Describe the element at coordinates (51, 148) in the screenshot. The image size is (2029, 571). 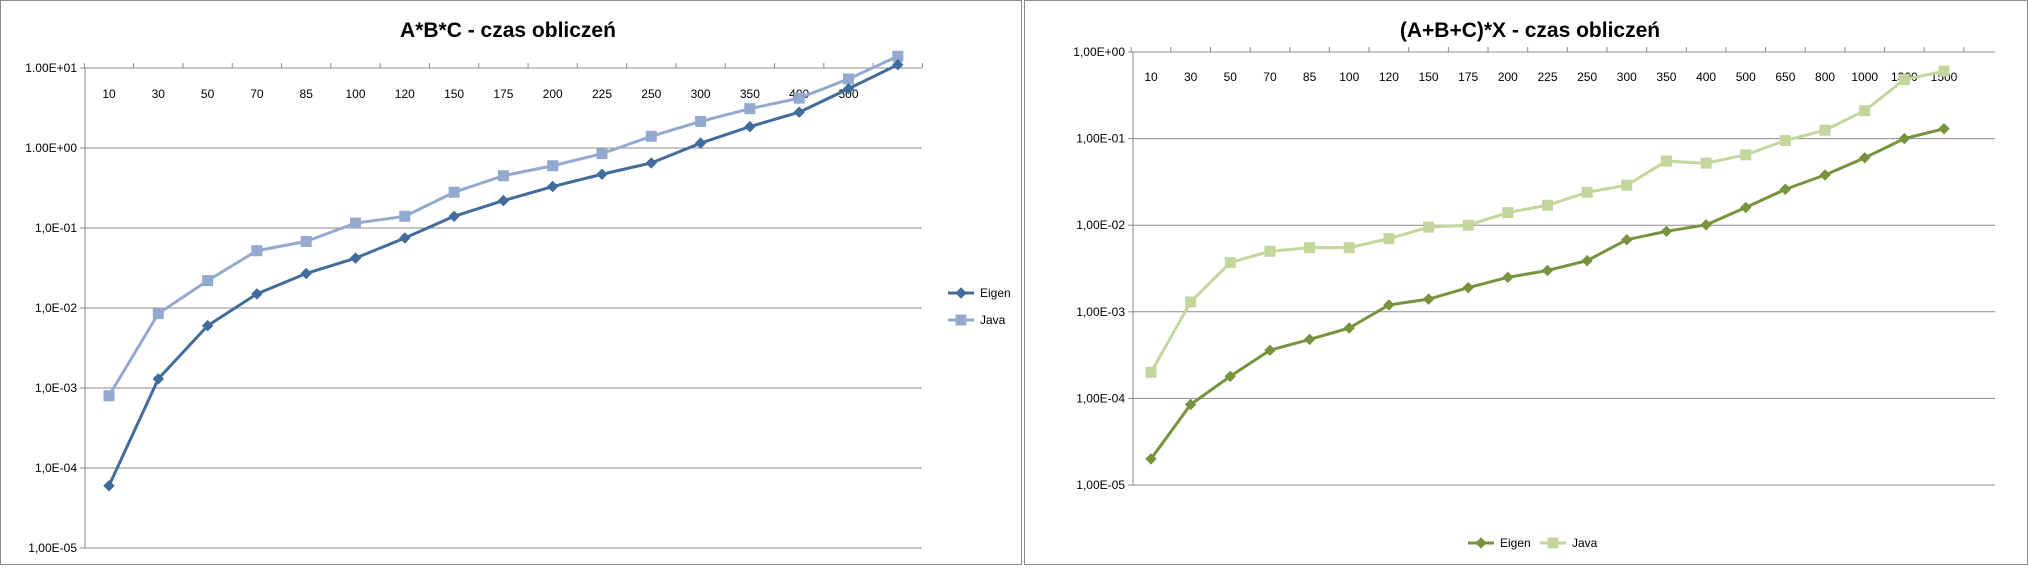
I see `chart1-y-tick-label: 1.00E+00` at that location.